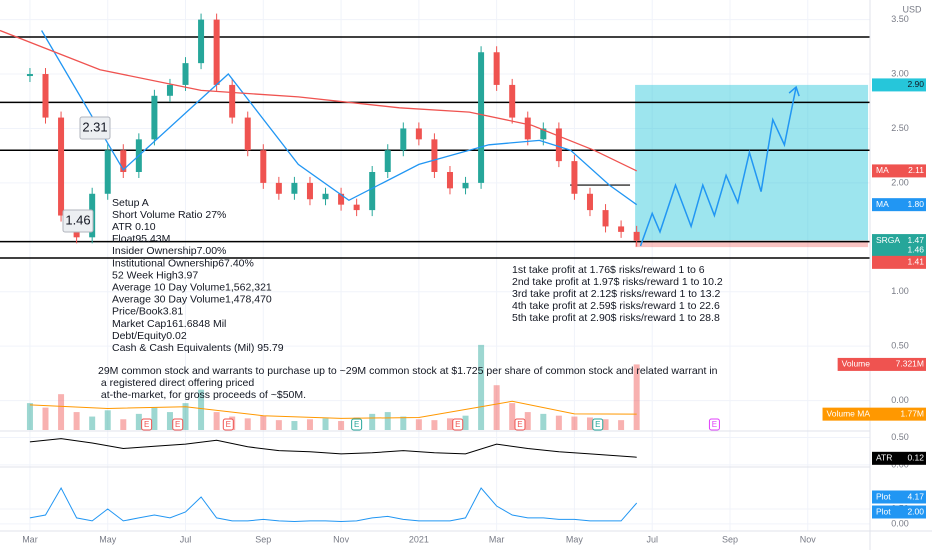  Describe the element at coordinates (155, 275) in the screenshot. I see `stat-line: 52 Week High3.97` at that location.